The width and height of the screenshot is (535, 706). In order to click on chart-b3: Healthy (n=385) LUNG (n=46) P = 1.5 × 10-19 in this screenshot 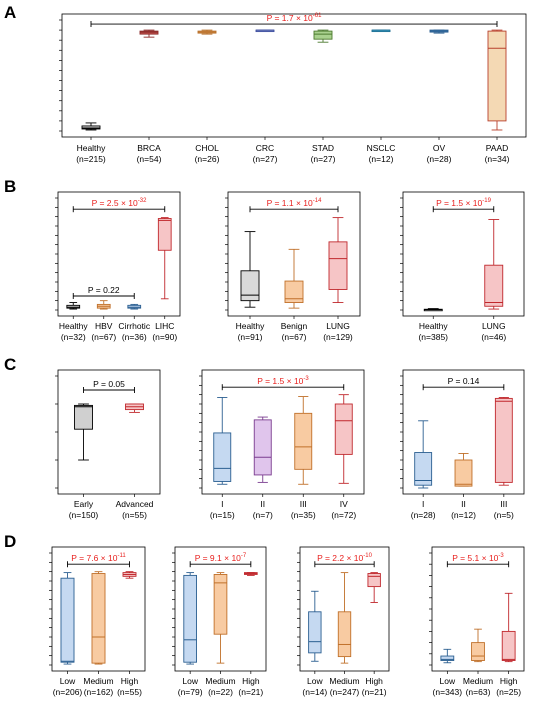, I will do `click(462, 266)`.